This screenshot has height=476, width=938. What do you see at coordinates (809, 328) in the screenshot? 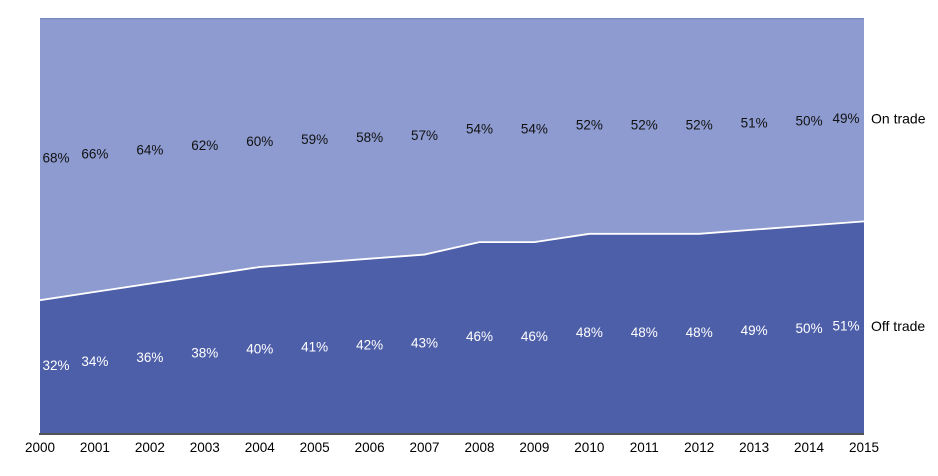
I see `off-trade-value-label: 50%` at bounding box center [809, 328].